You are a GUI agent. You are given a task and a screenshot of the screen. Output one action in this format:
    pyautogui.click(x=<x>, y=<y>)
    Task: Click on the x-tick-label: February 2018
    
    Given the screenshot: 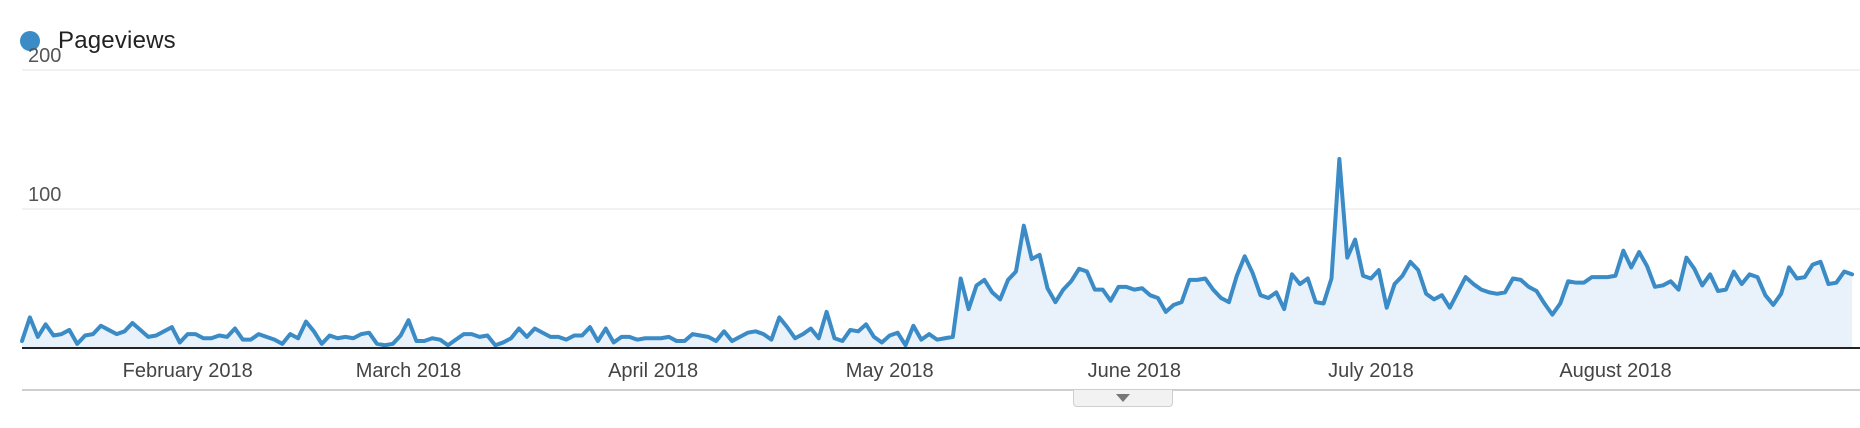 What is the action you would take?
    pyautogui.click(x=188, y=371)
    